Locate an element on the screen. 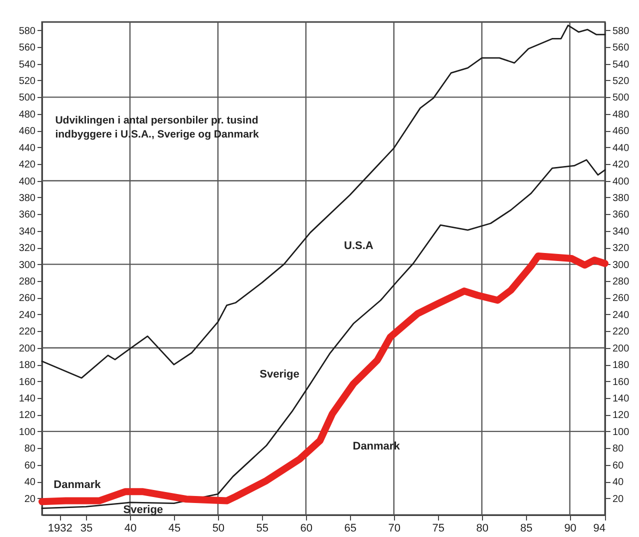 This screenshot has height=537, width=639. x-tick-label: 65 is located at coordinates (350, 528).